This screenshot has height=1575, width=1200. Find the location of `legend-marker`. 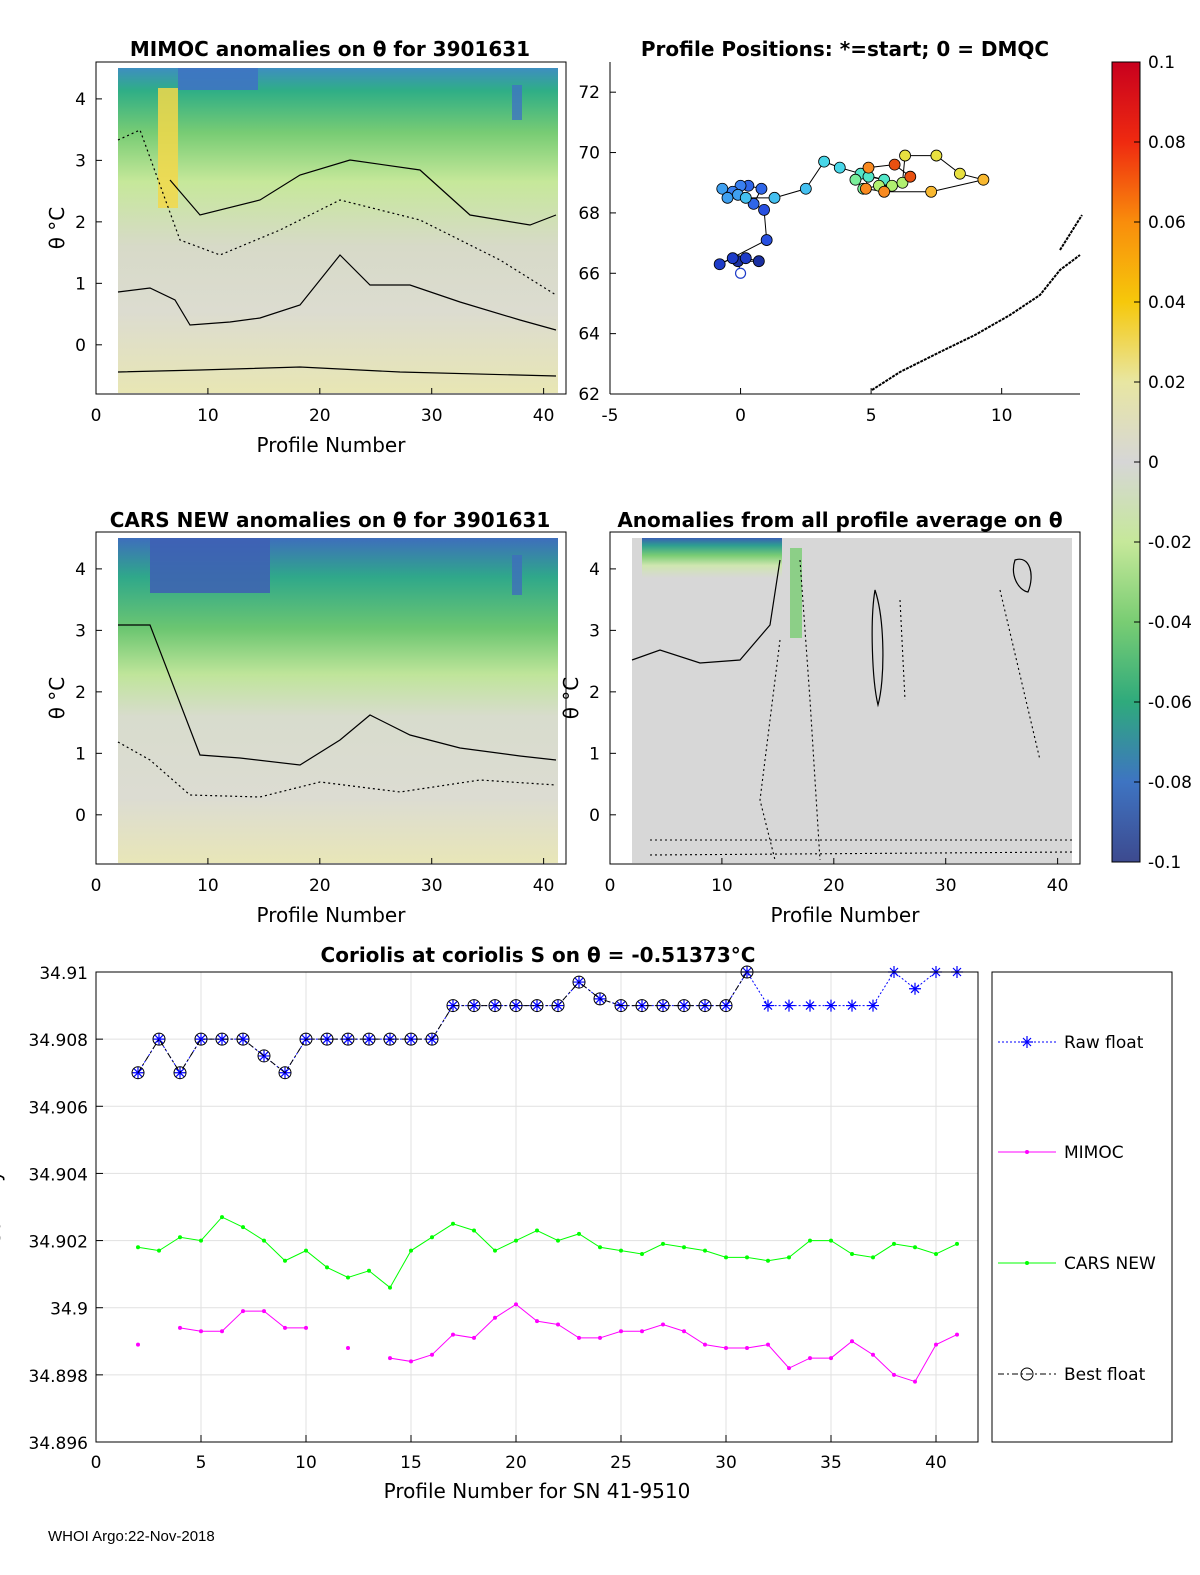

legend-marker is located at coordinates (1027, 1152).